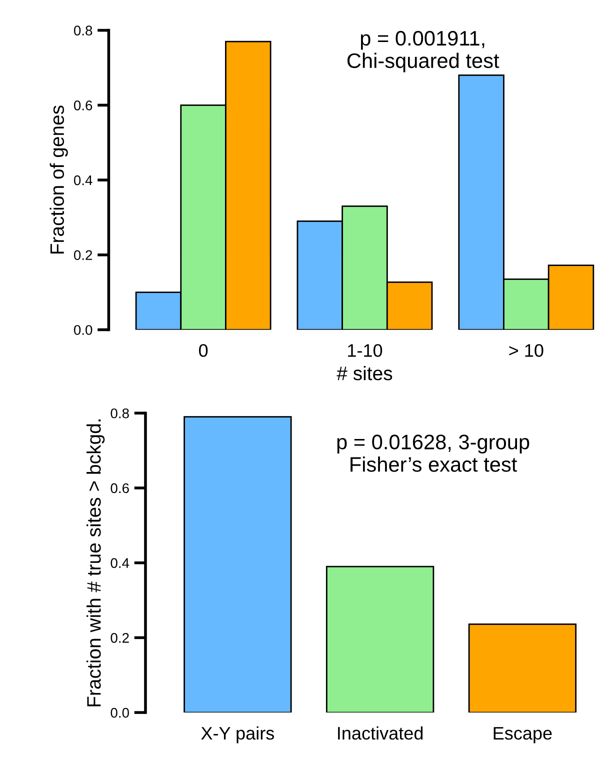  Describe the element at coordinates (433, 453) in the screenshot. I see `annotation: p = 0.01628, 3-group Fisher’s exact test` at that location.